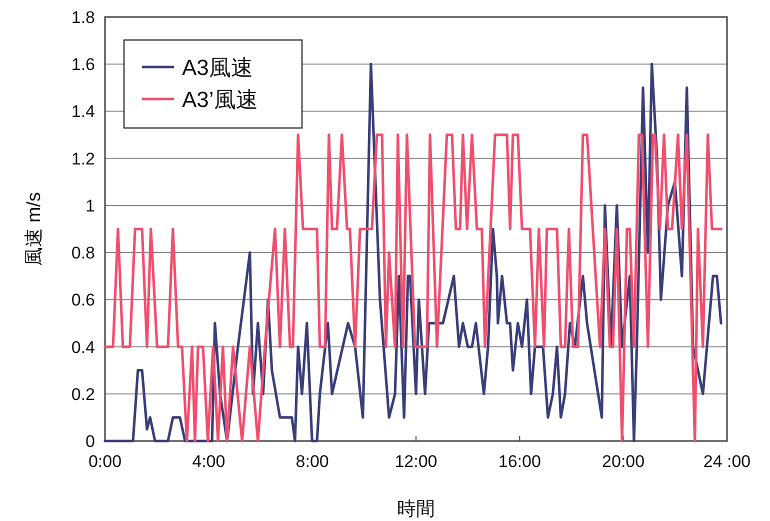  What do you see at coordinates (519, 461) in the screenshot?
I see `x-tick-label: 16:00` at bounding box center [519, 461].